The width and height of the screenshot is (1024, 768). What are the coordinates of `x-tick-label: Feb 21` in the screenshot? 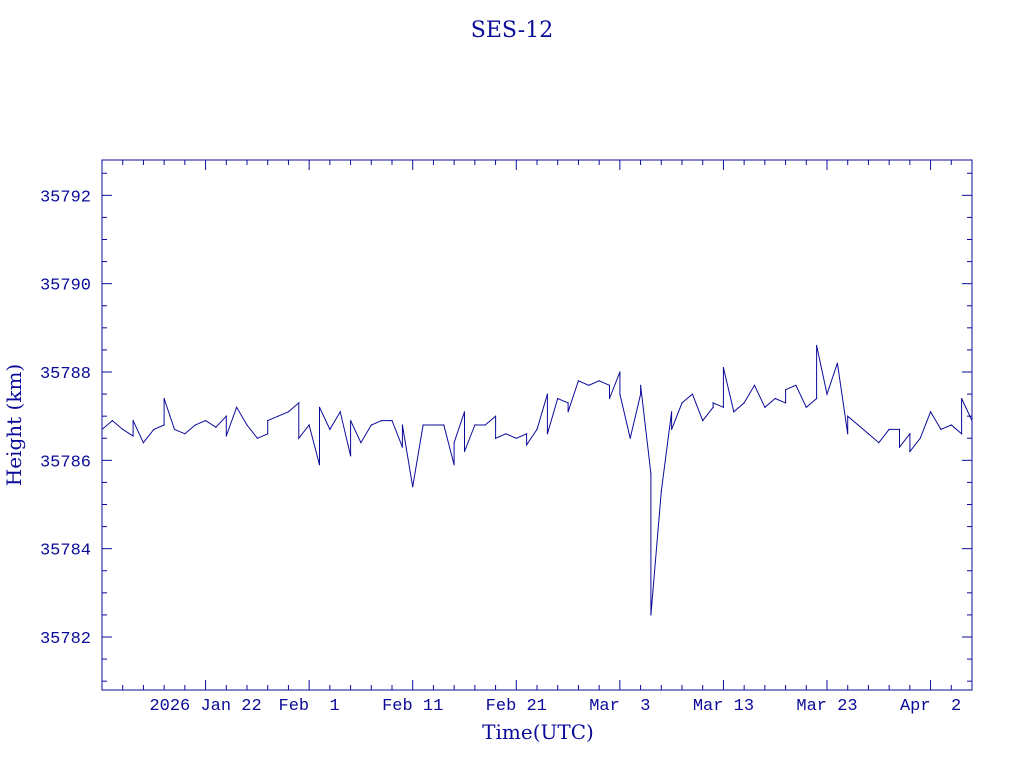 It's located at (516, 706).